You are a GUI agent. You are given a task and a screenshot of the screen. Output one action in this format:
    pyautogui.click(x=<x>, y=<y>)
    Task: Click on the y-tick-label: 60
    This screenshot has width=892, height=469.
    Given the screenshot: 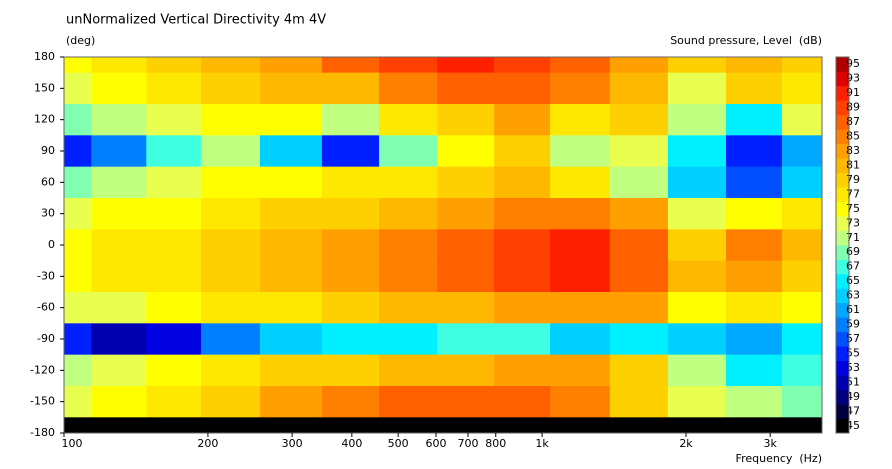 What is the action you would take?
    pyautogui.click(x=48, y=181)
    